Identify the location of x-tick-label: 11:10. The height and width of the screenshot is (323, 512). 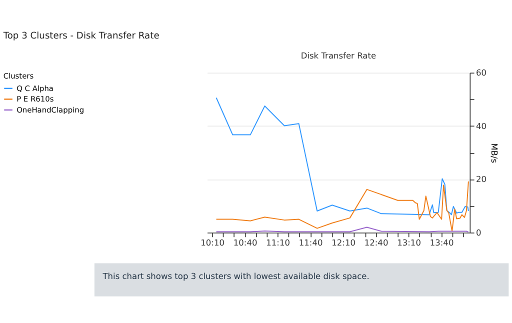
(278, 242).